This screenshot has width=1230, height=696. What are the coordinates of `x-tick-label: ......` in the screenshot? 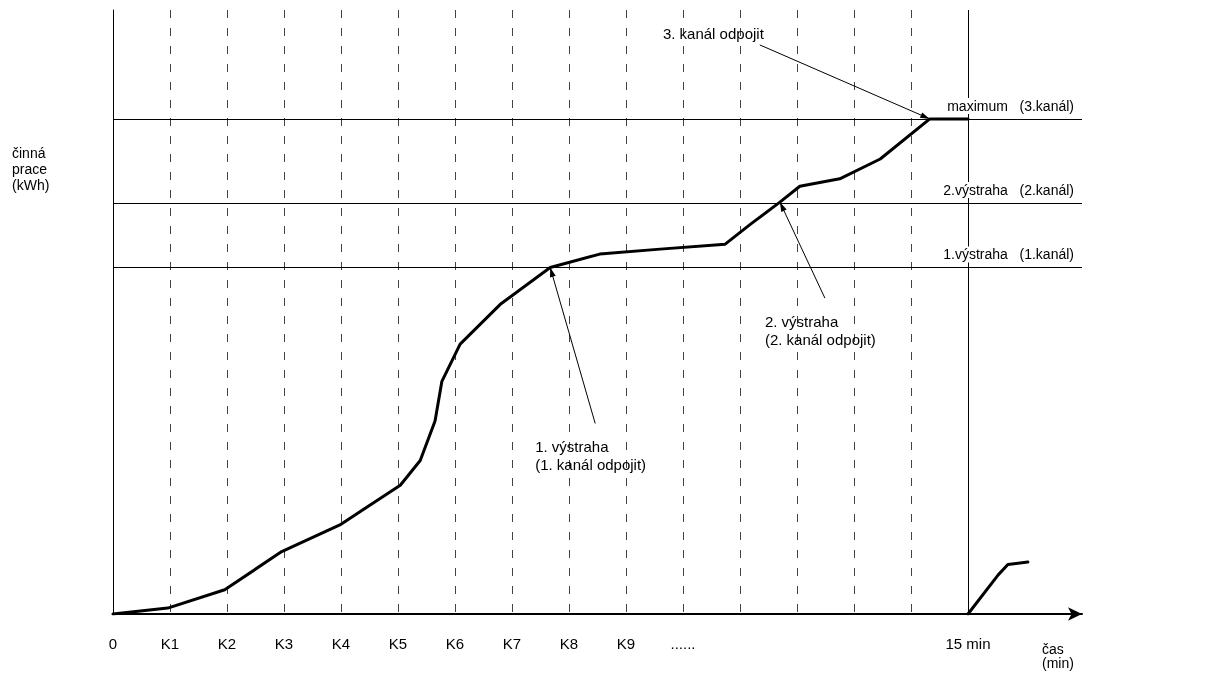 It's located at (683, 643).